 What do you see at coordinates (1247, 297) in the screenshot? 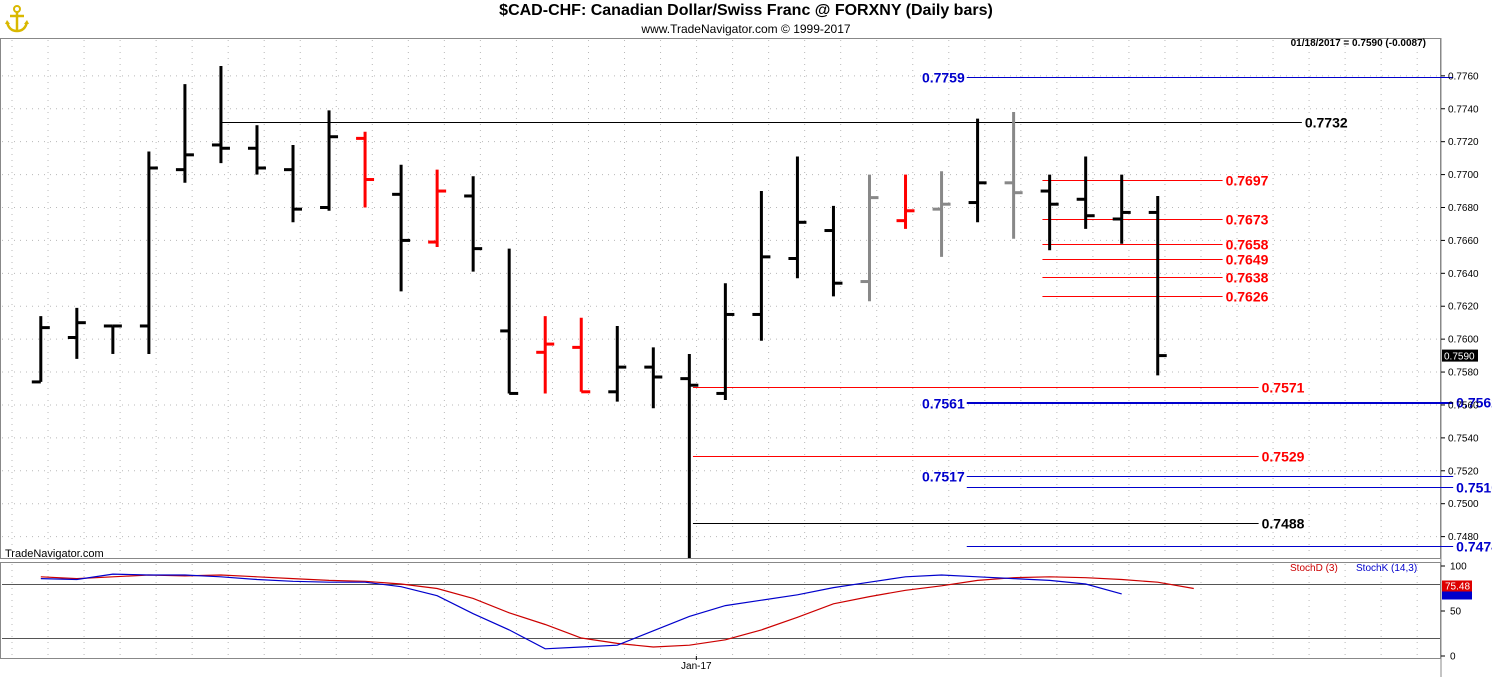
I see `level-label-7: 0.7626` at bounding box center [1247, 297].